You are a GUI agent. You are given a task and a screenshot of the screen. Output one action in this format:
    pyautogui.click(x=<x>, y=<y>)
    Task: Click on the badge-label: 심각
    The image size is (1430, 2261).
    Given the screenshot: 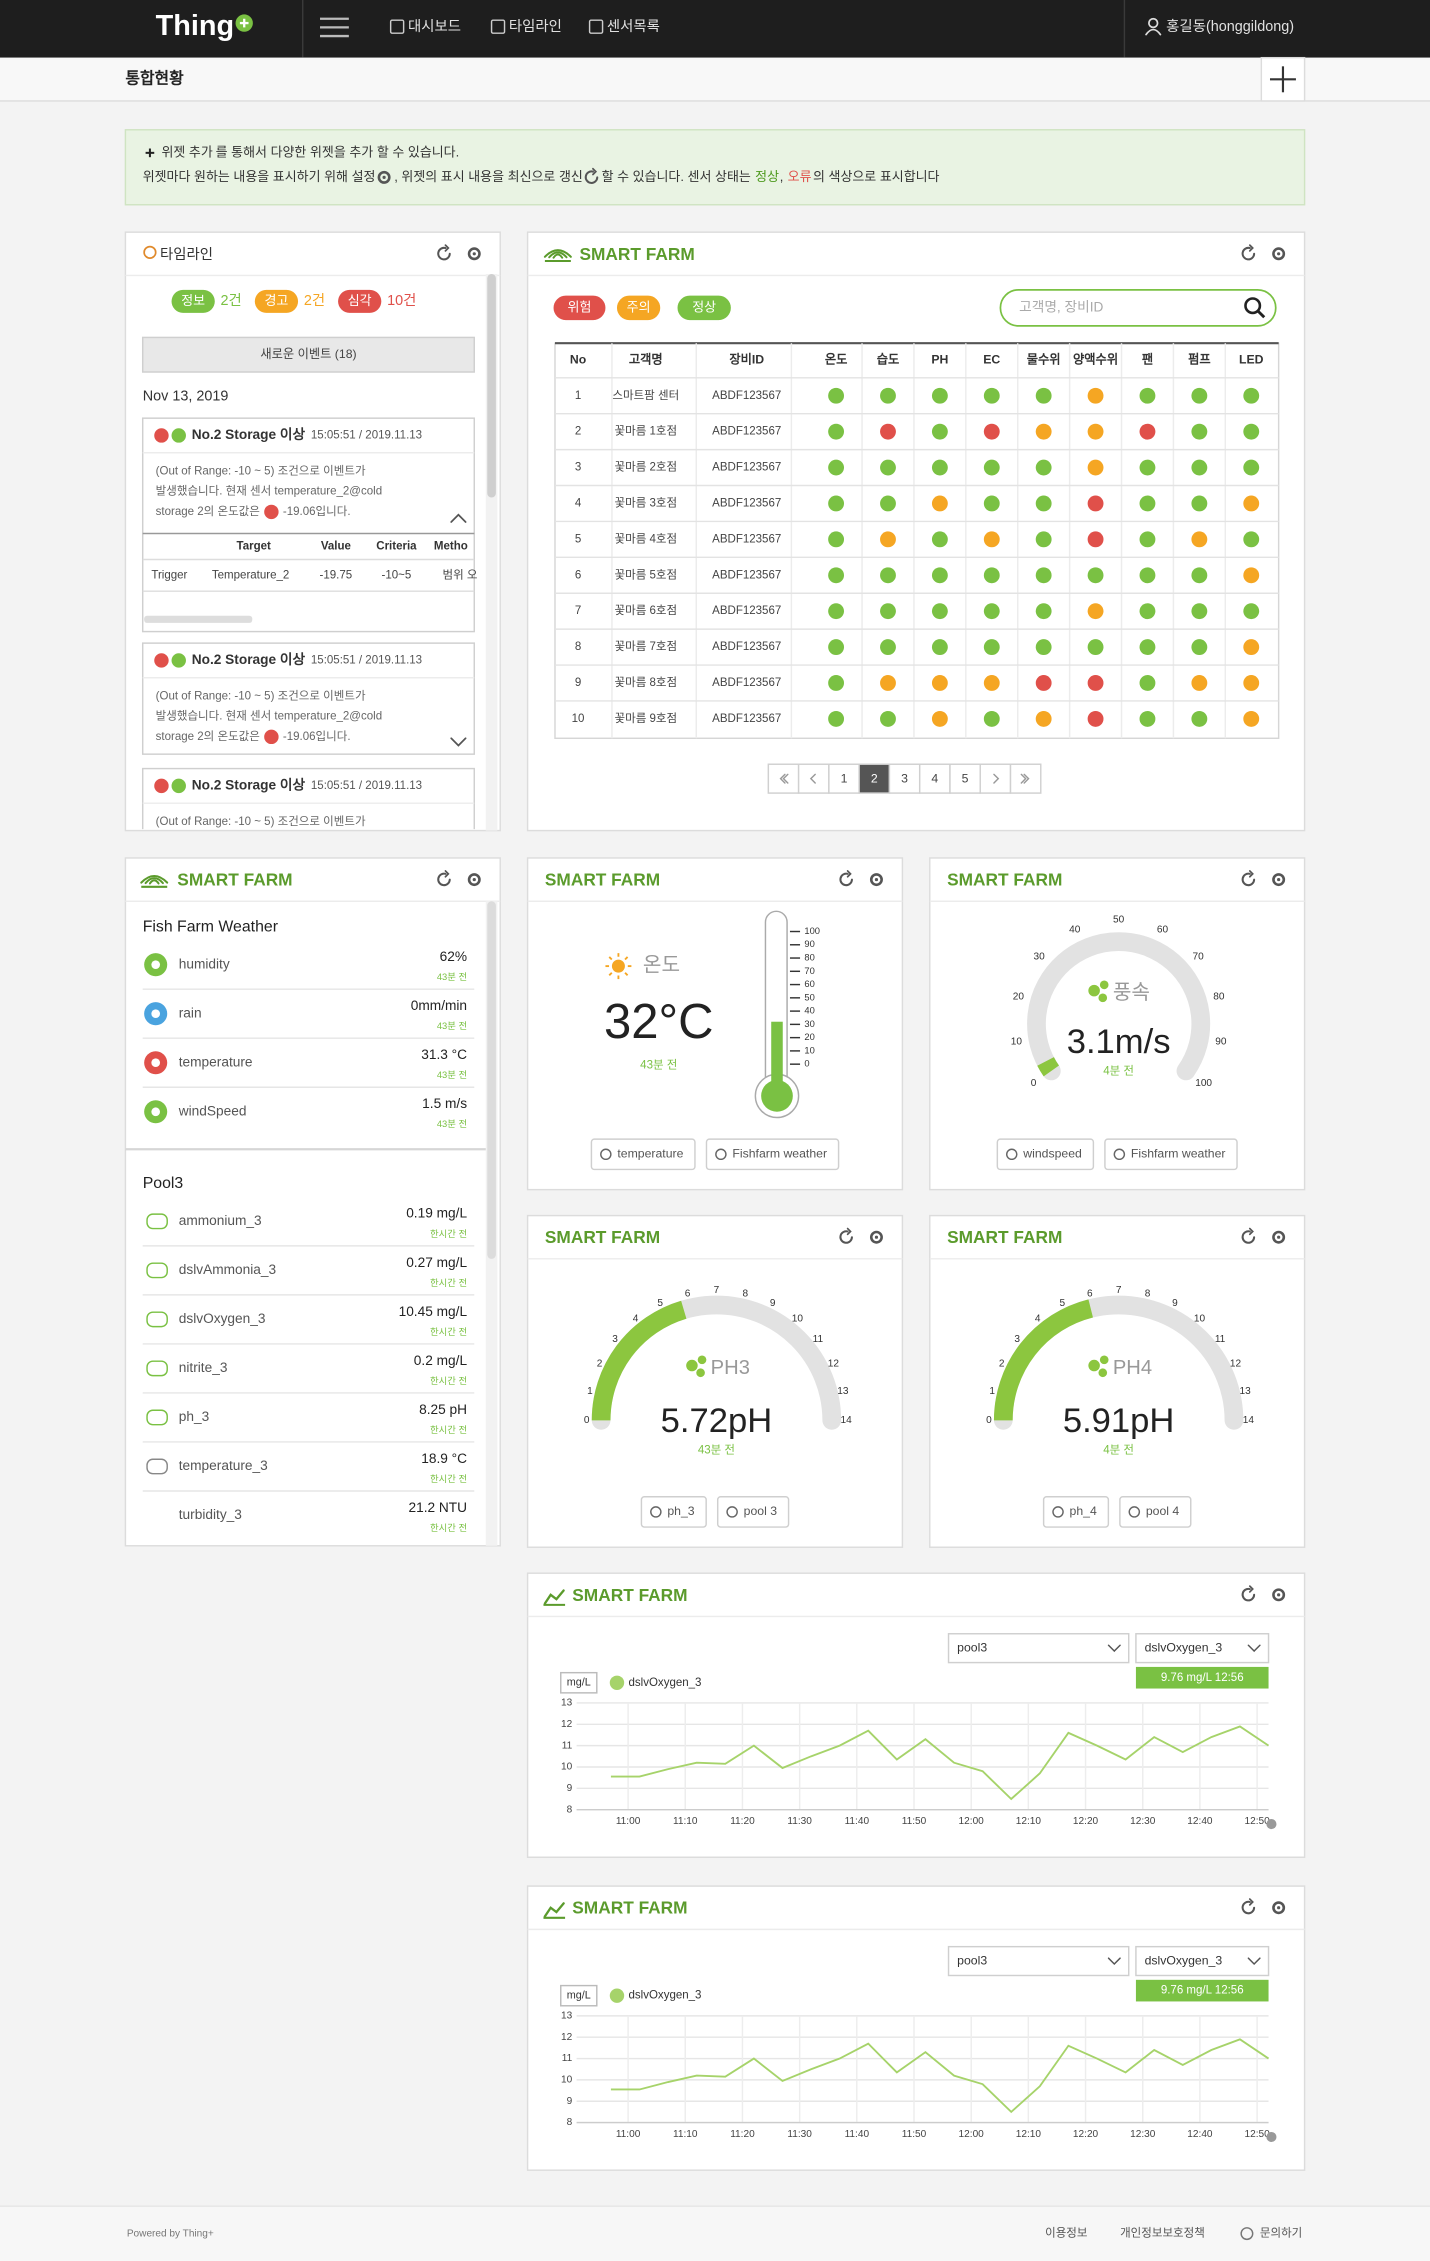 What is the action you would take?
    pyautogui.click(x=360, y=300)
    